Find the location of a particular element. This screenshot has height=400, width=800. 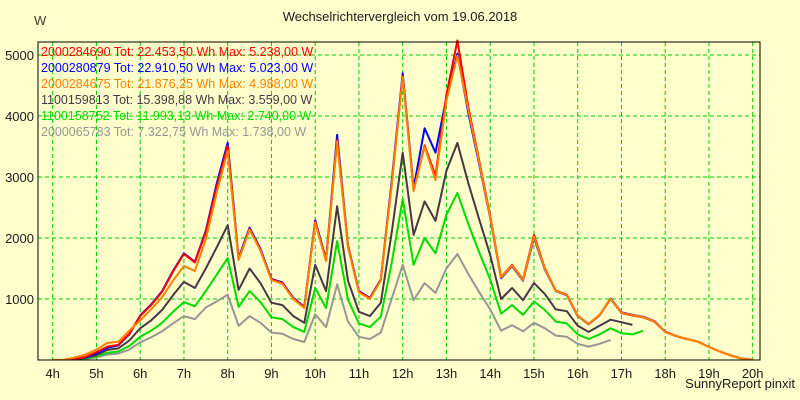

x-tick-13h: 13h is located at coordinates (446, 373).